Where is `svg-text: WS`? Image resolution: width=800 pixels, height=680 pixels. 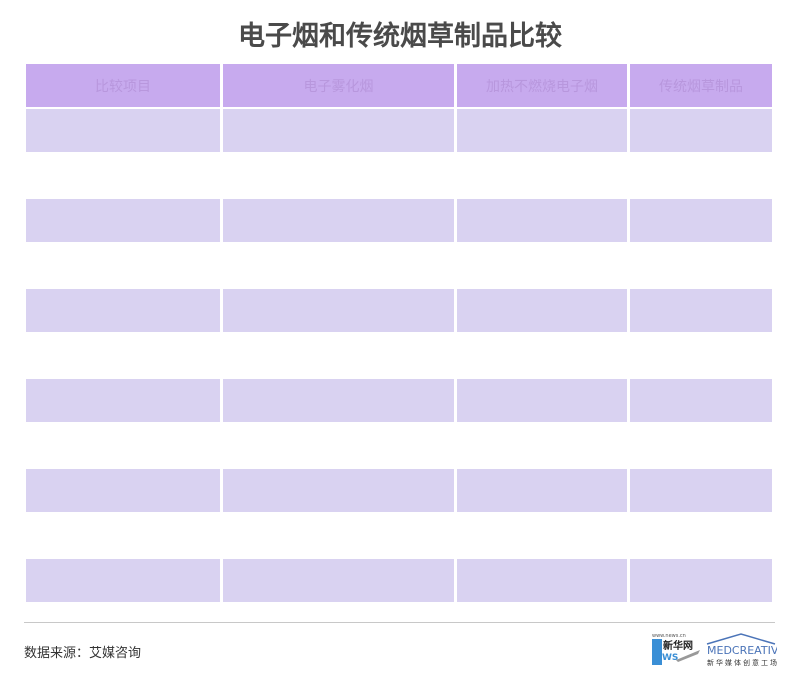
svg-text: WS is located at coordinates (670, 658).